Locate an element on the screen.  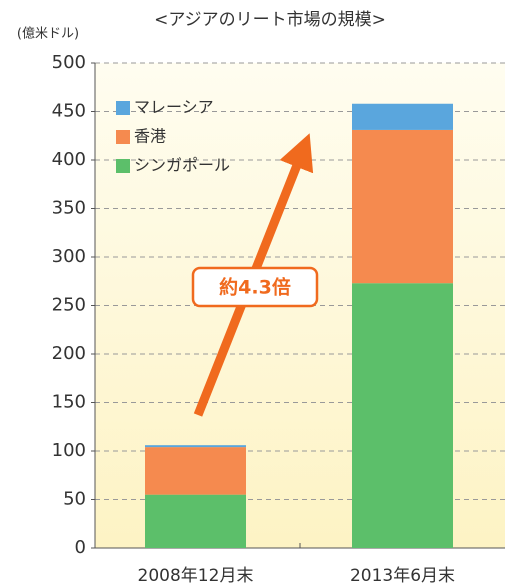
chart-title: <アジアのリート市場の規模> is located at coordinates (270, 20).